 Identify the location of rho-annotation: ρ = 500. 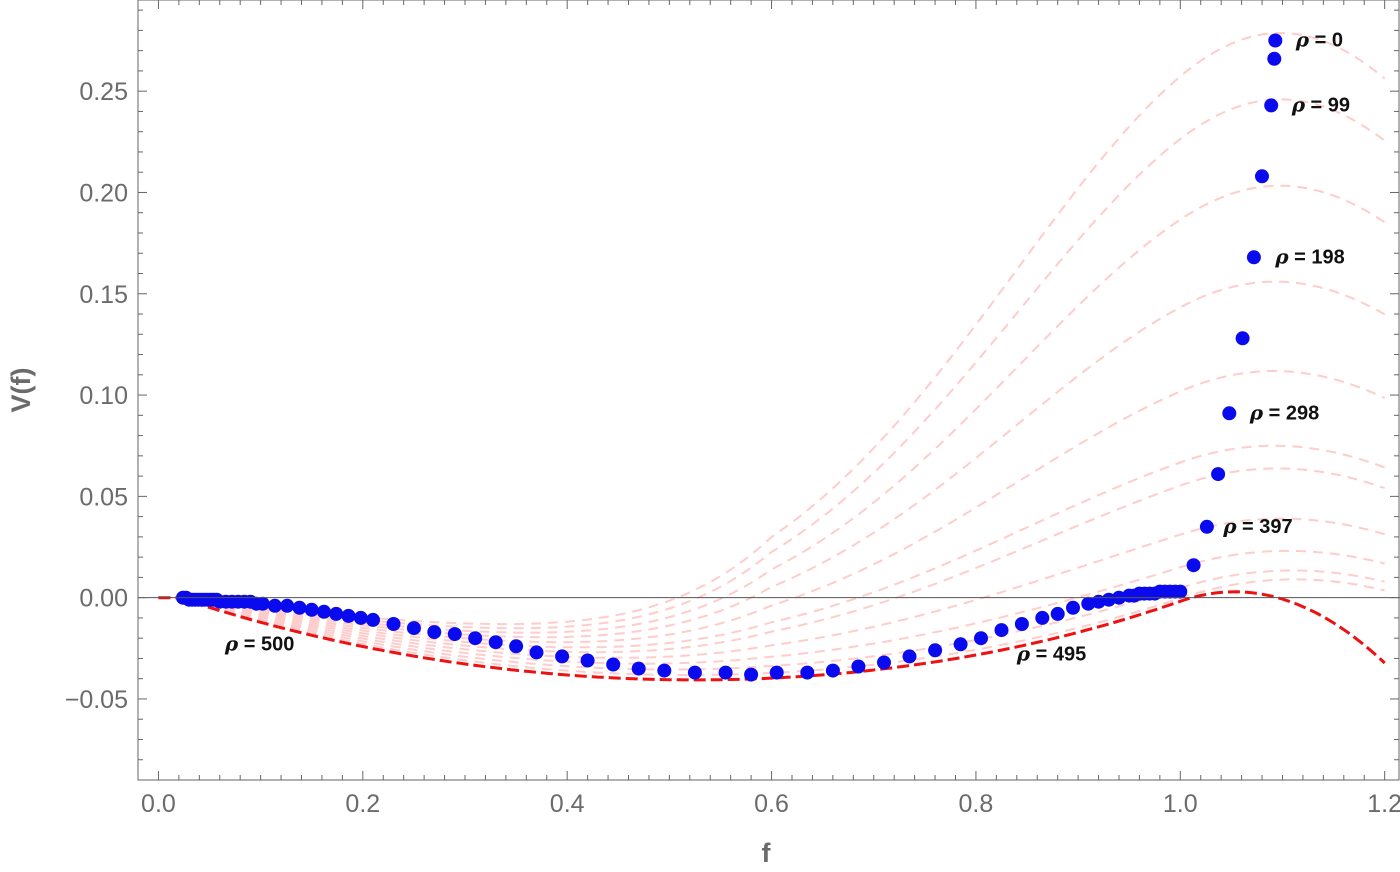
(259, 643).